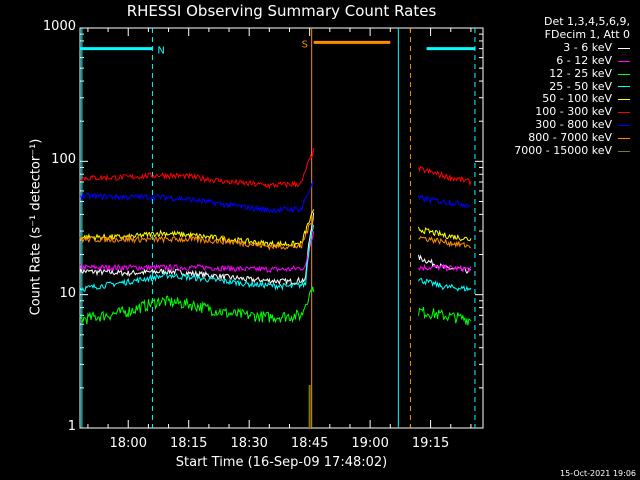 The width and height of the screenshot is (640, 480). Describe the element at coordinates (587, 34) in the screenshot. I see `legend-header-line-2: FDecim 1, Att 0` at that location.